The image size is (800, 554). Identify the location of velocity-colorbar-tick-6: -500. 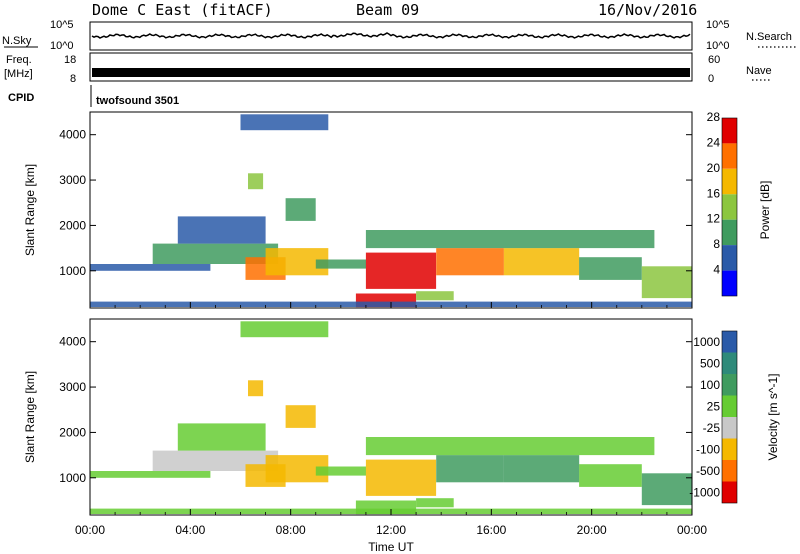
(708, 471).